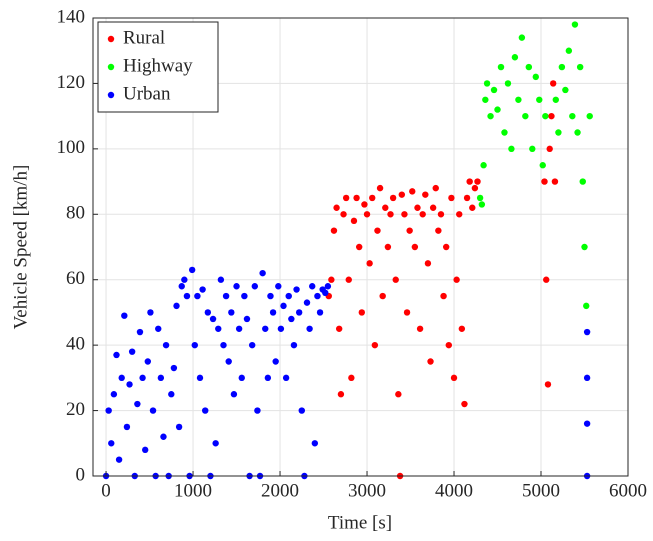 Image resolution: width=653 pixels, height=541 pixels. What do you see at coordinates (71, 147) in the screenshot?
I see `y-tick-label: 100` at bounding box center [71, 147].